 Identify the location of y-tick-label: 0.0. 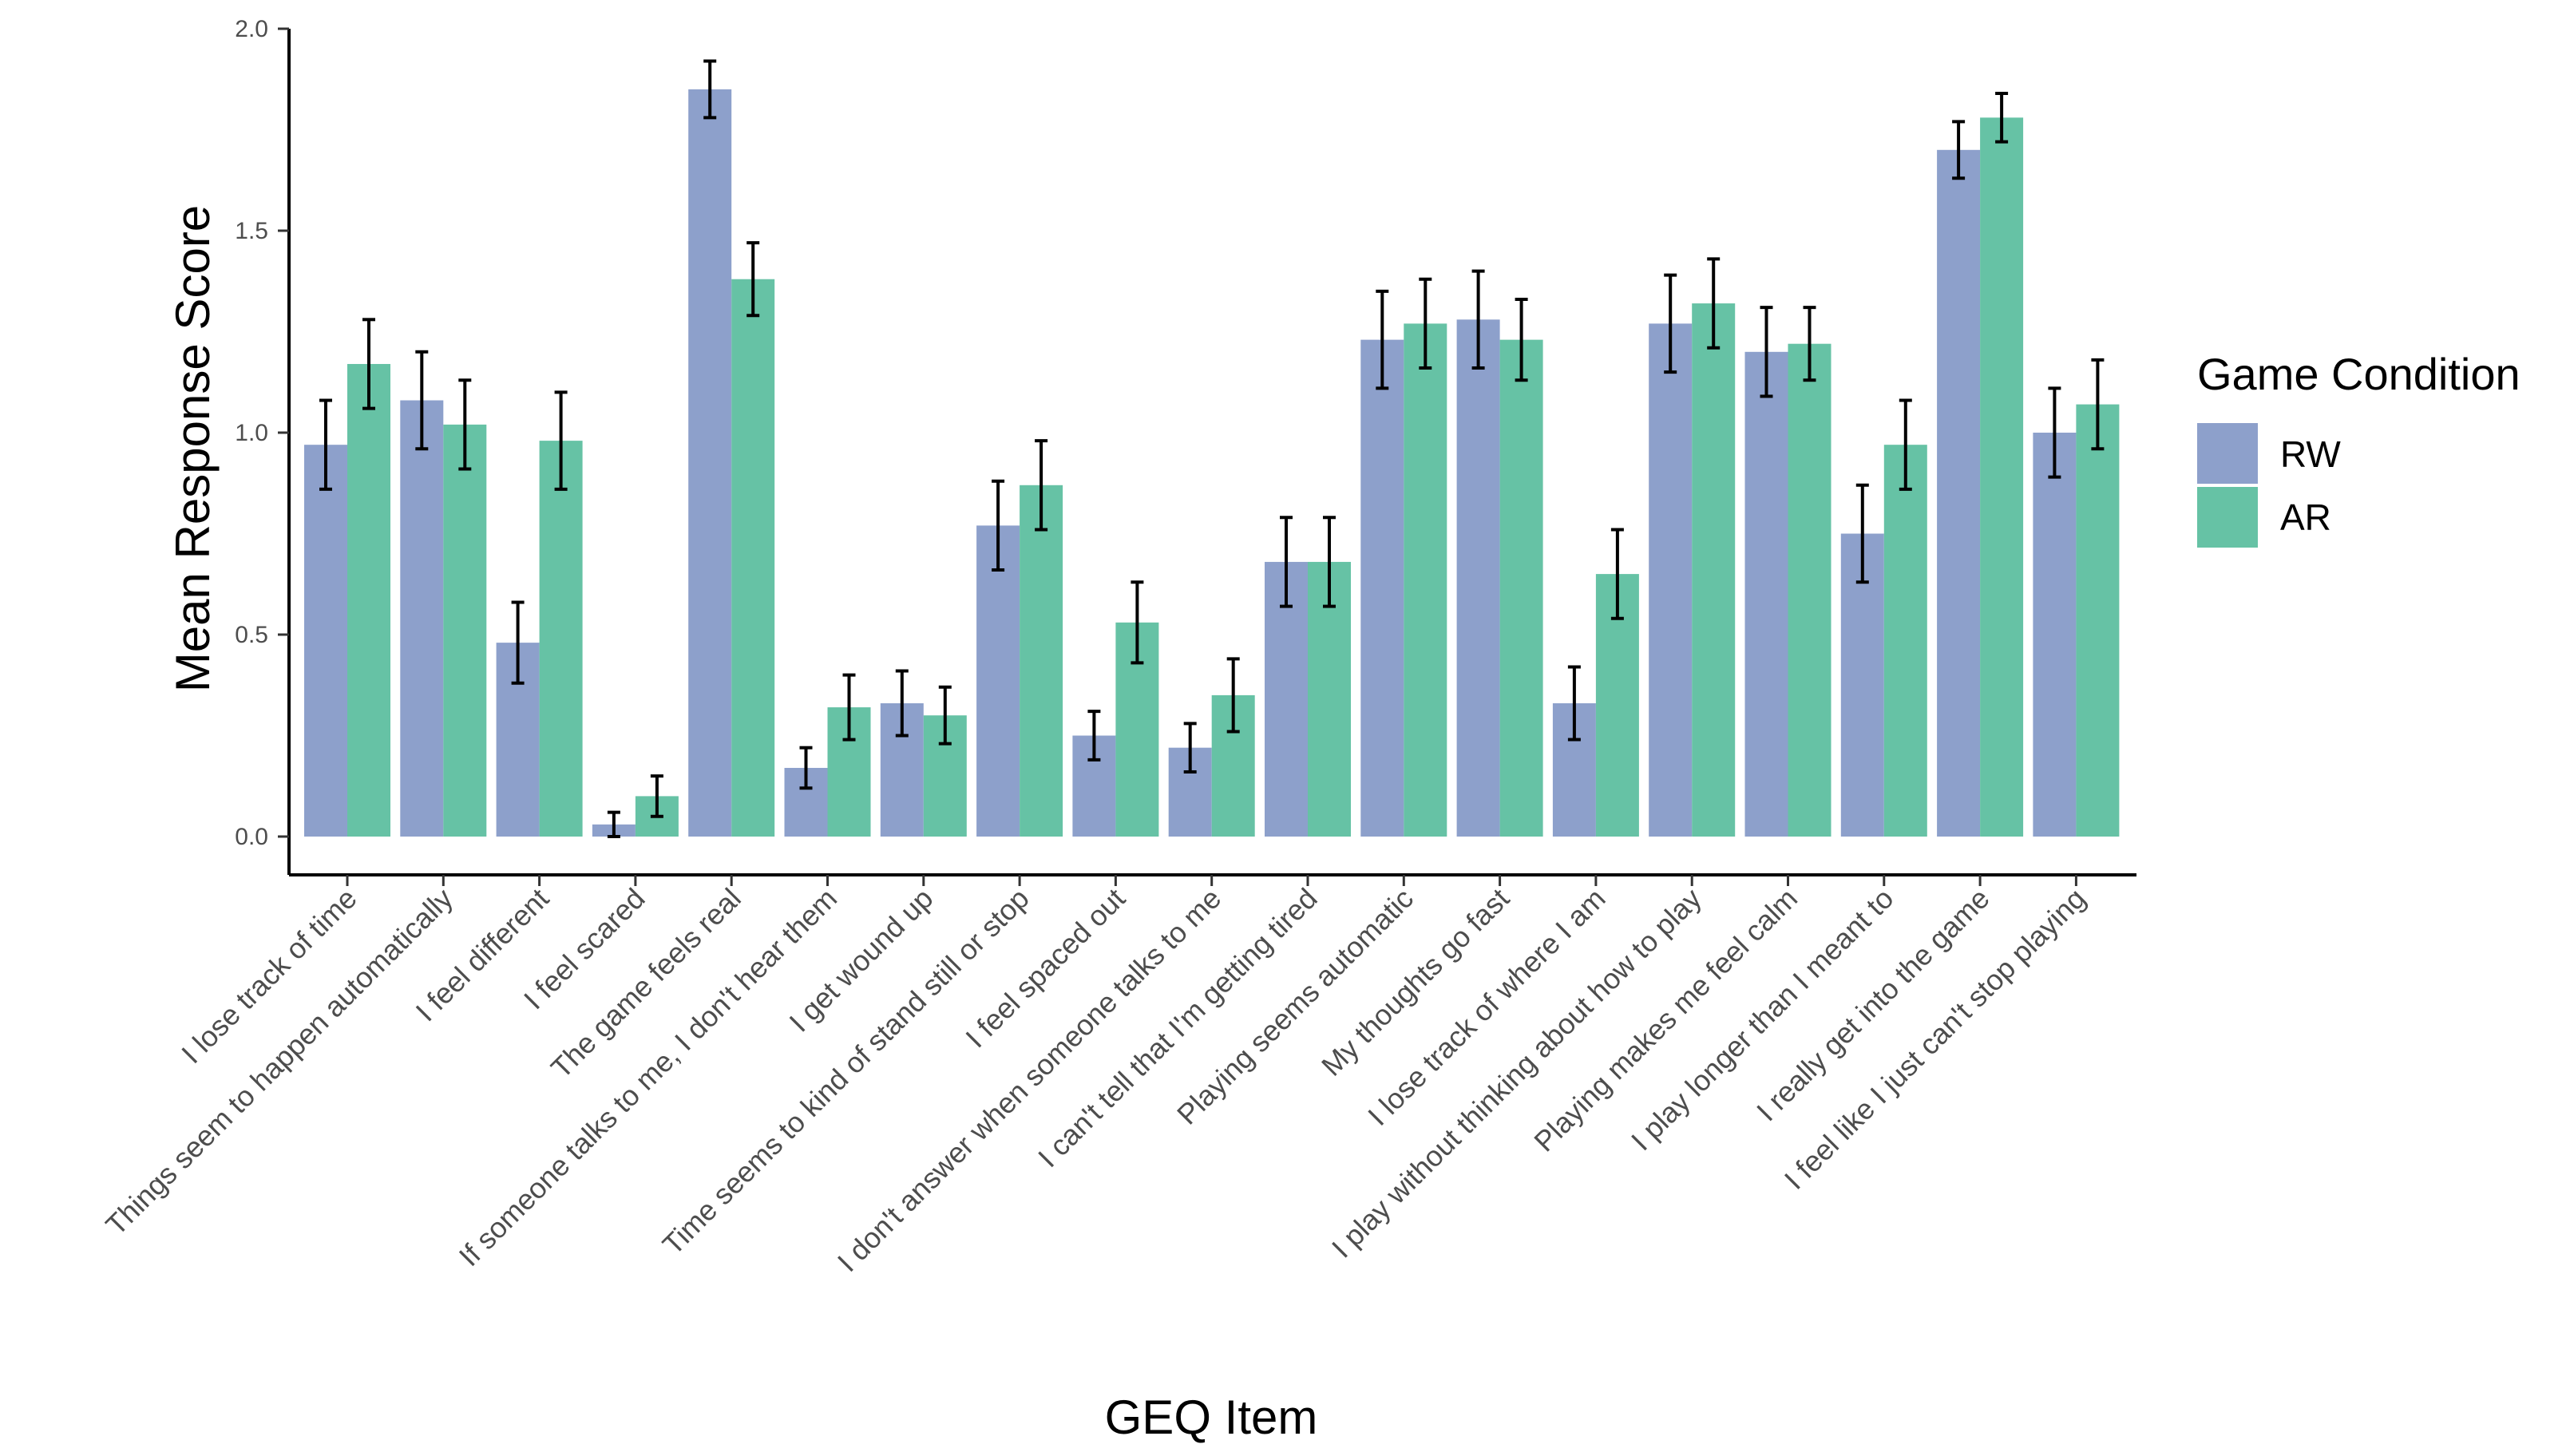
(251, 837).